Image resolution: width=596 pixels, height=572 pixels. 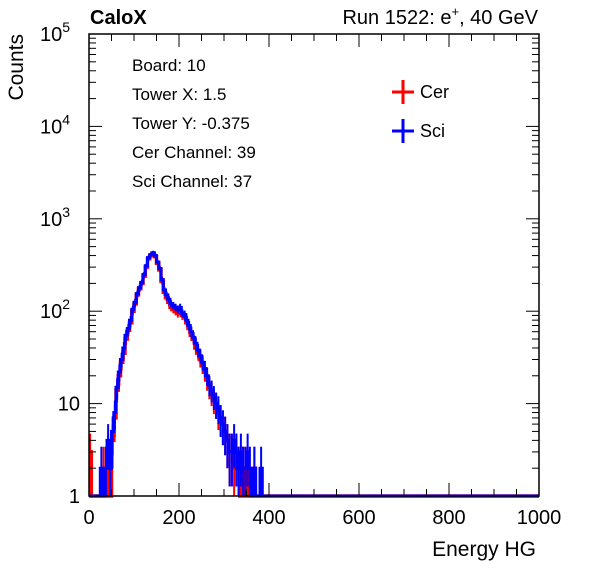 I want to click on x-tick-label: 200, so click(x=178, y=518).